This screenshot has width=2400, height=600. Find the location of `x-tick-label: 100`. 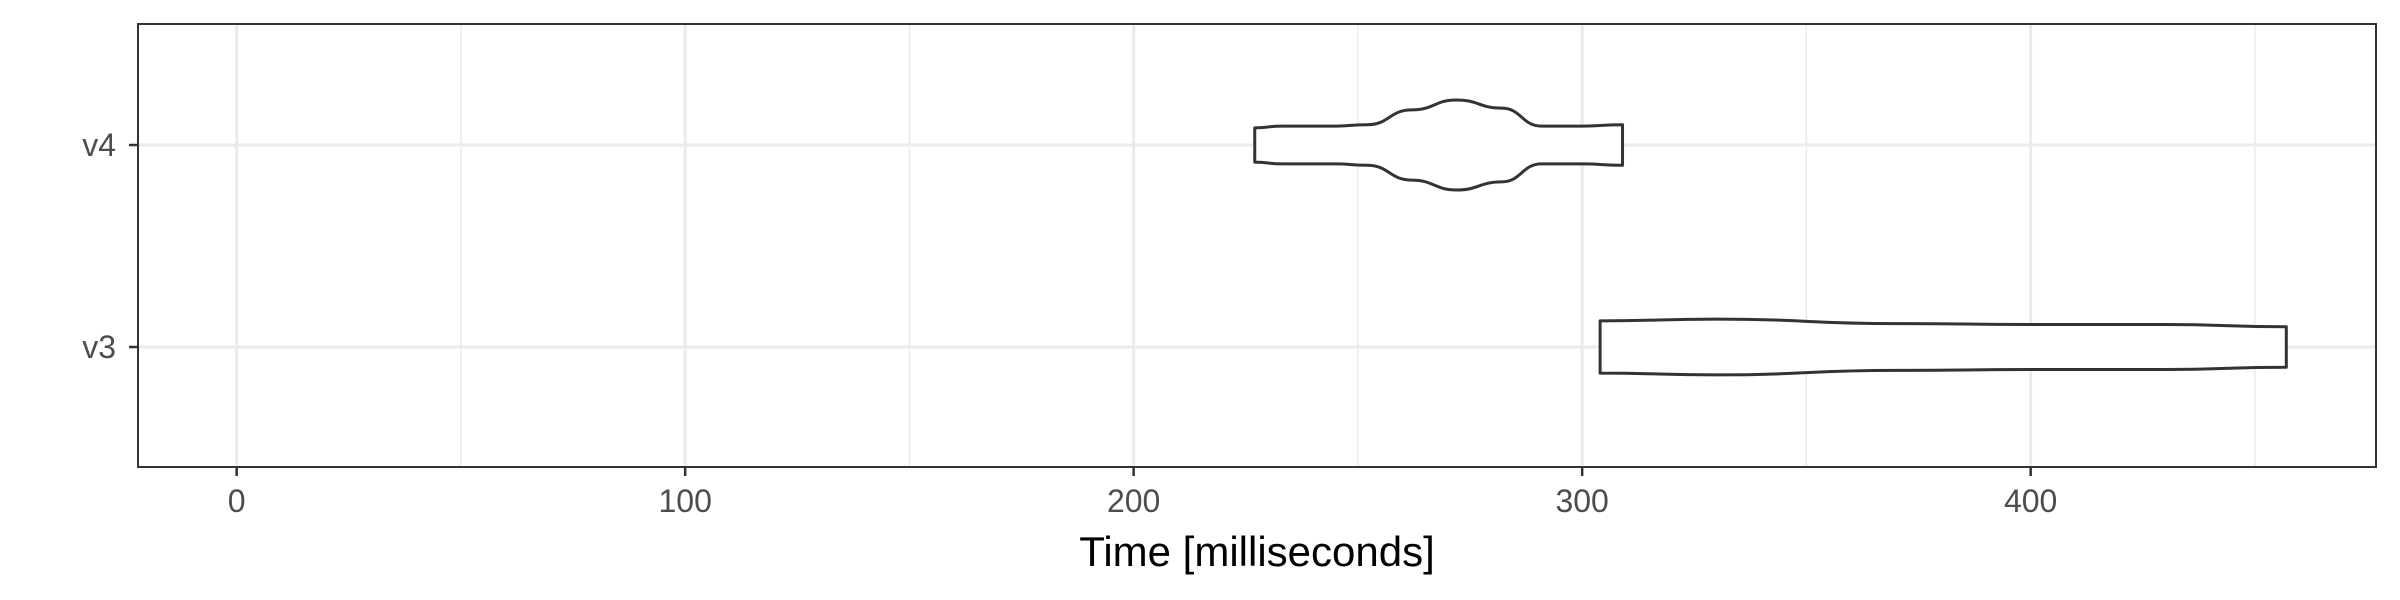

x-tick-label: 100 is located at coordinates (684, 501).